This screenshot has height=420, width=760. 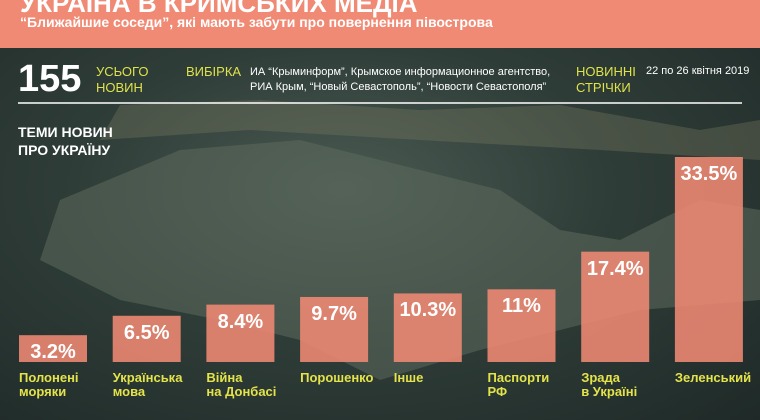 What do you see at coordinates (53, 352) in the screenshot?
I see `value-label: 3.2%` at bounding box center [53, 352].